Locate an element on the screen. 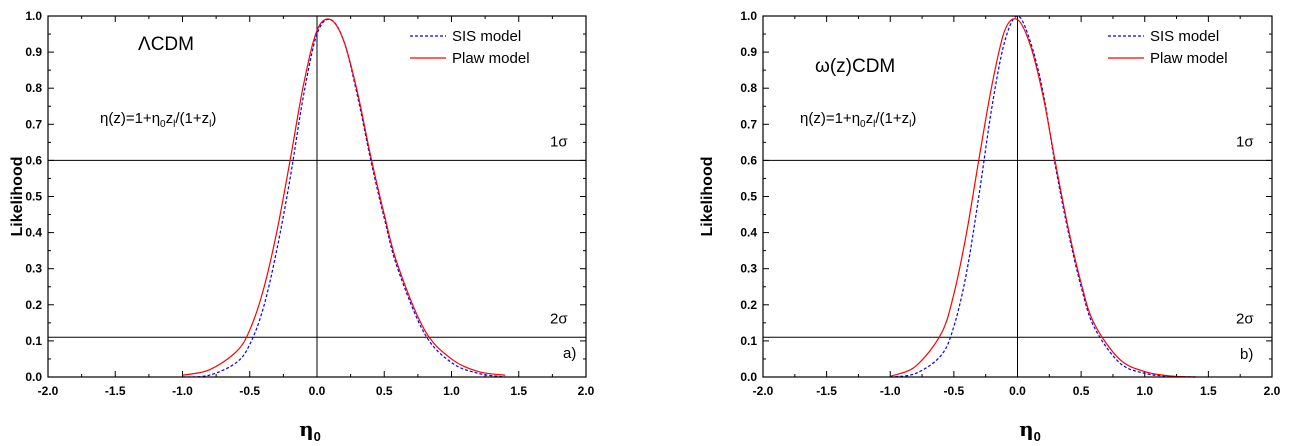 This screenshot has height=446, width=1306. panel-tag: a) is located at coordinates (569, 353).